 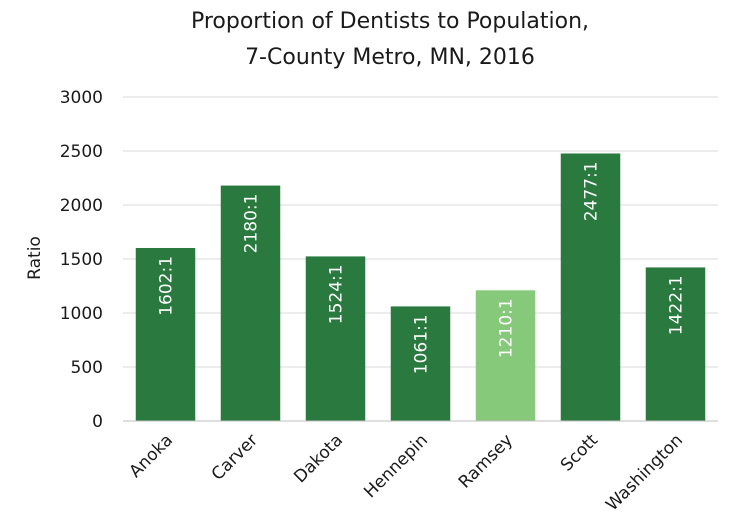 What do you see at coordinates (97, 422) in the screenshot?
I see `y-tick-label: 0` at bounding box center [97, 422].